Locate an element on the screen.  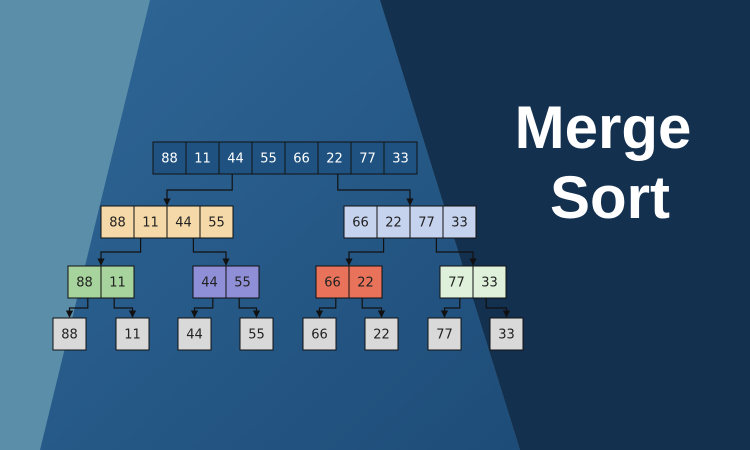
title-line: Merge is located at coordinates (603, 127).